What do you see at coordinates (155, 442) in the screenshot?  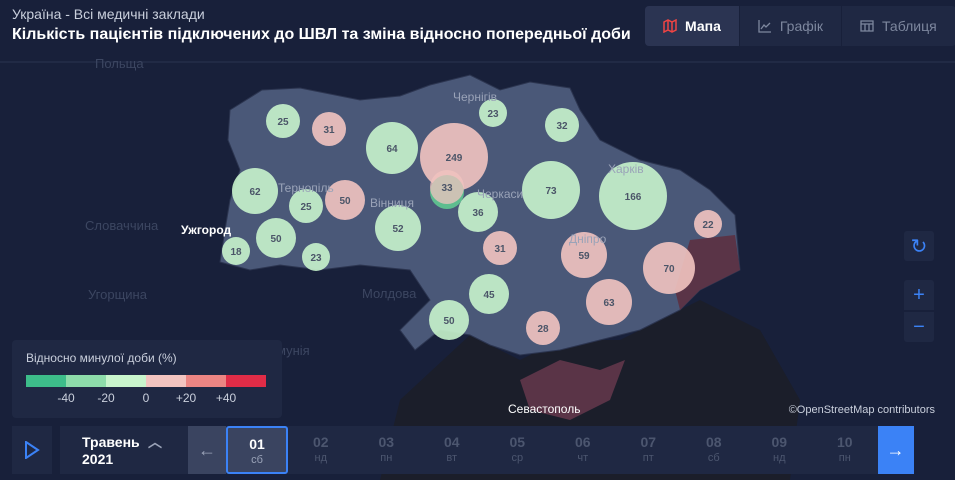 I see `chevron-up-icon: ︿` at bounding box center [155, 442].